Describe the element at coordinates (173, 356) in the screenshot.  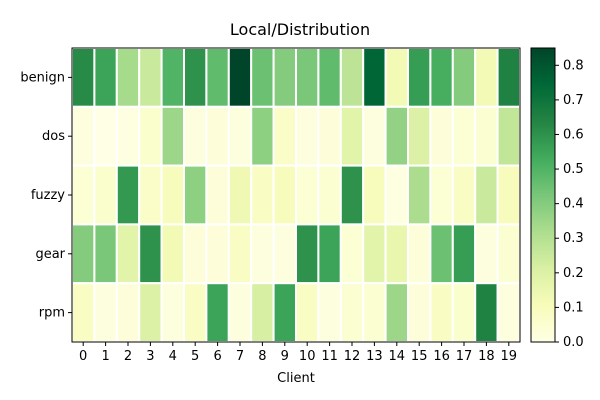
I see `x-tick-label: 4` at that location.